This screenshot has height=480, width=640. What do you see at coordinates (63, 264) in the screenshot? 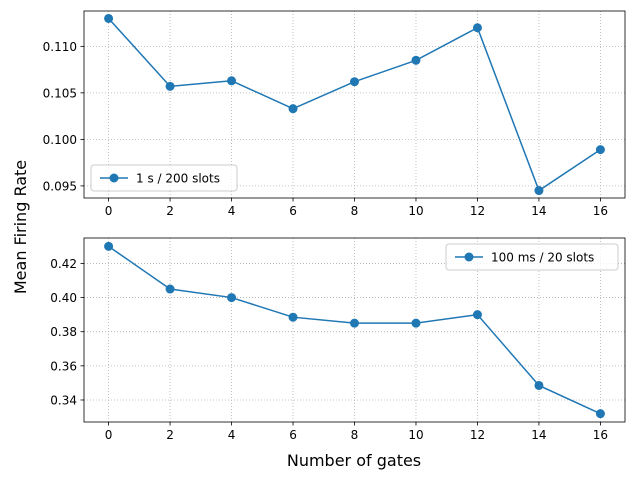
I see `y-tick-label: 0.42` at bounding box center [63, 264].